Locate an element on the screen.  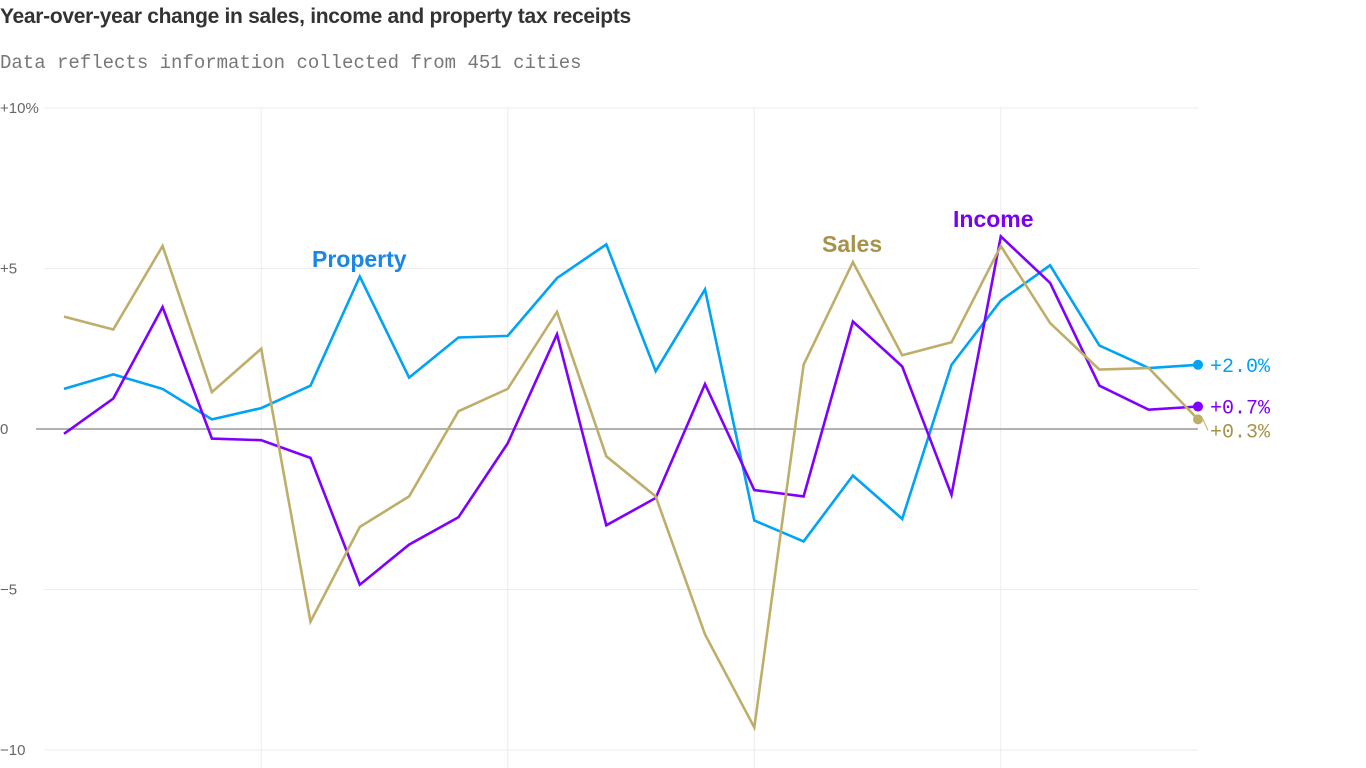
y-tick-label: 0 is located at coordinates (4, 429).